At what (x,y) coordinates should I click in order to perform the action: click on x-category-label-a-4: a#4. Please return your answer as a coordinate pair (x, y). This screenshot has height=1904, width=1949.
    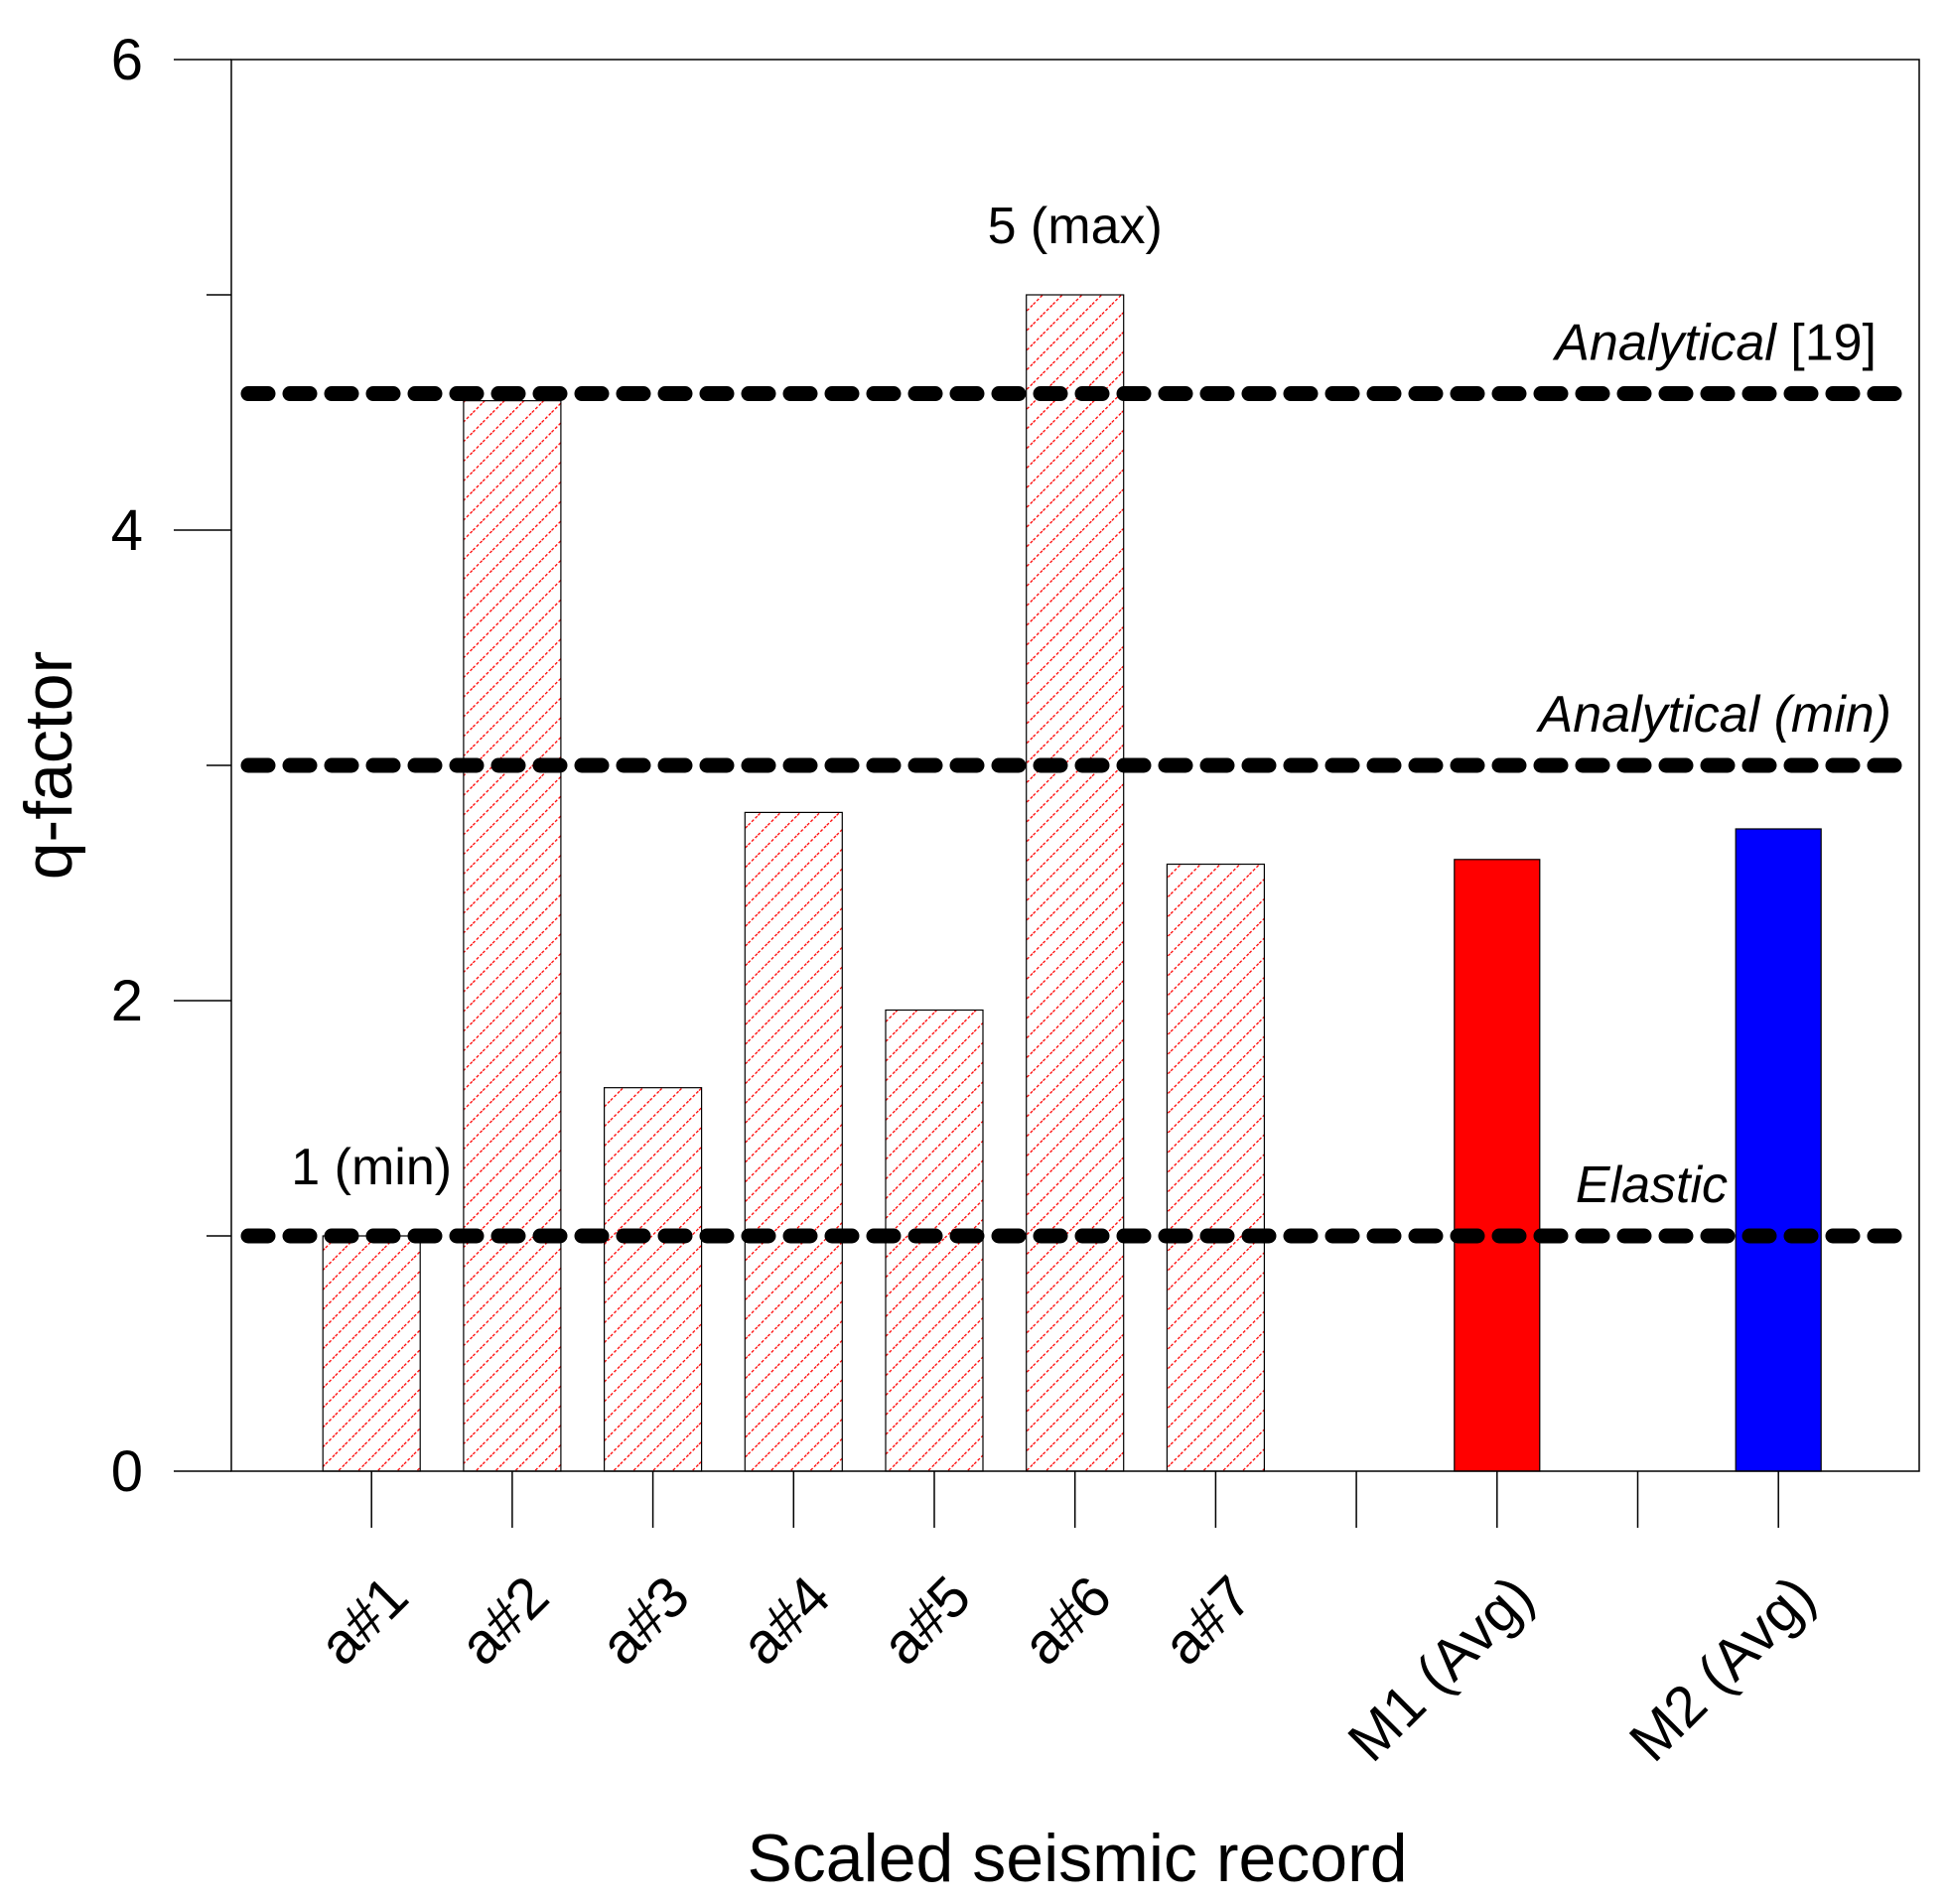
    Looking at the image, I should click on (785, 1620).